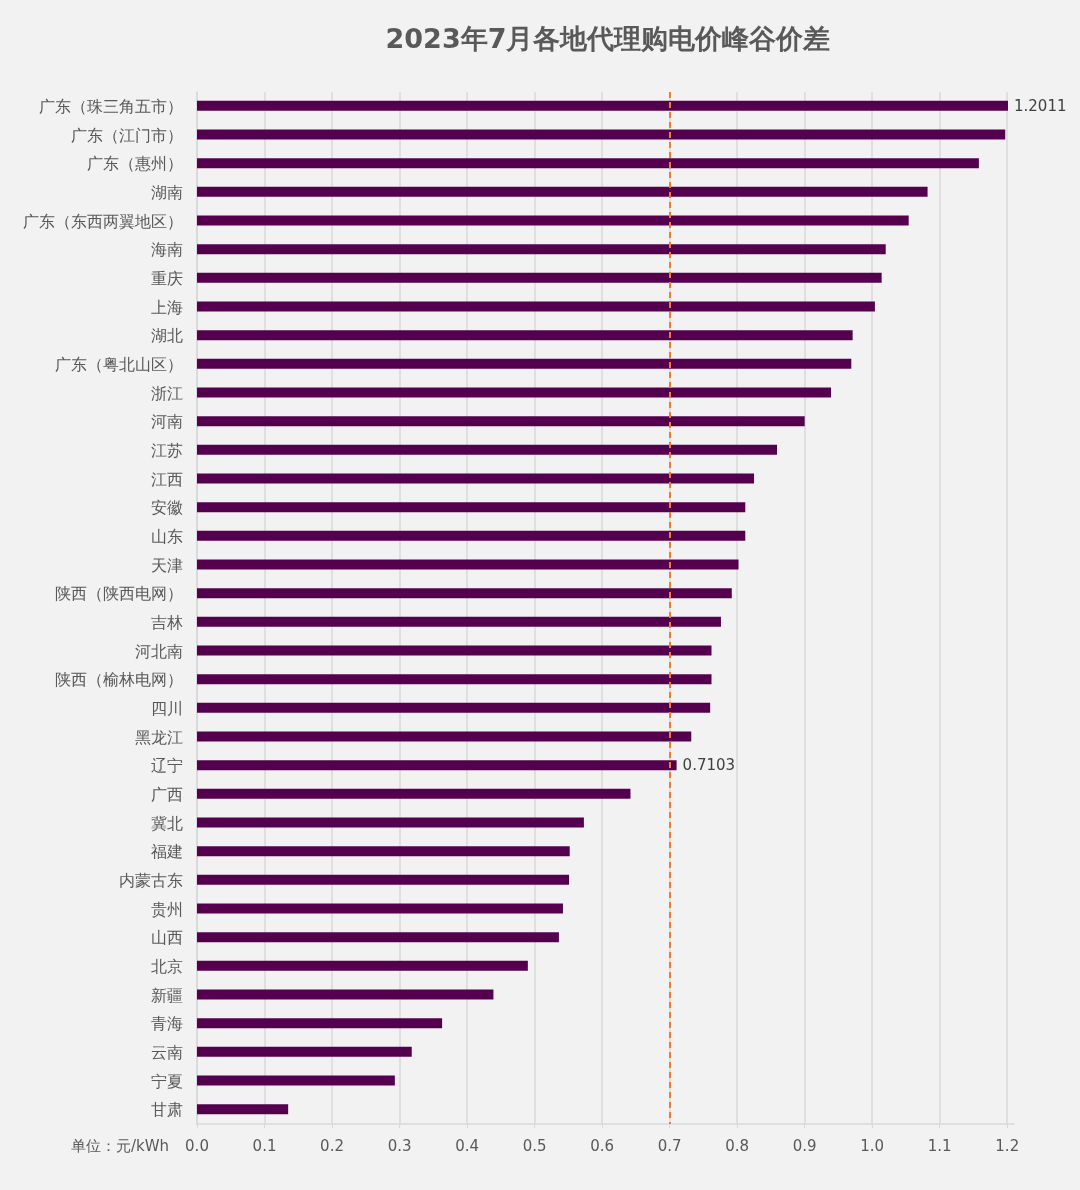 Image resolution: width=1080 pixels, height=1190 pixels. Describe the element at coordinates (167, 1052) in the screenshot. I see `y-tick-label: 云南` at that location.